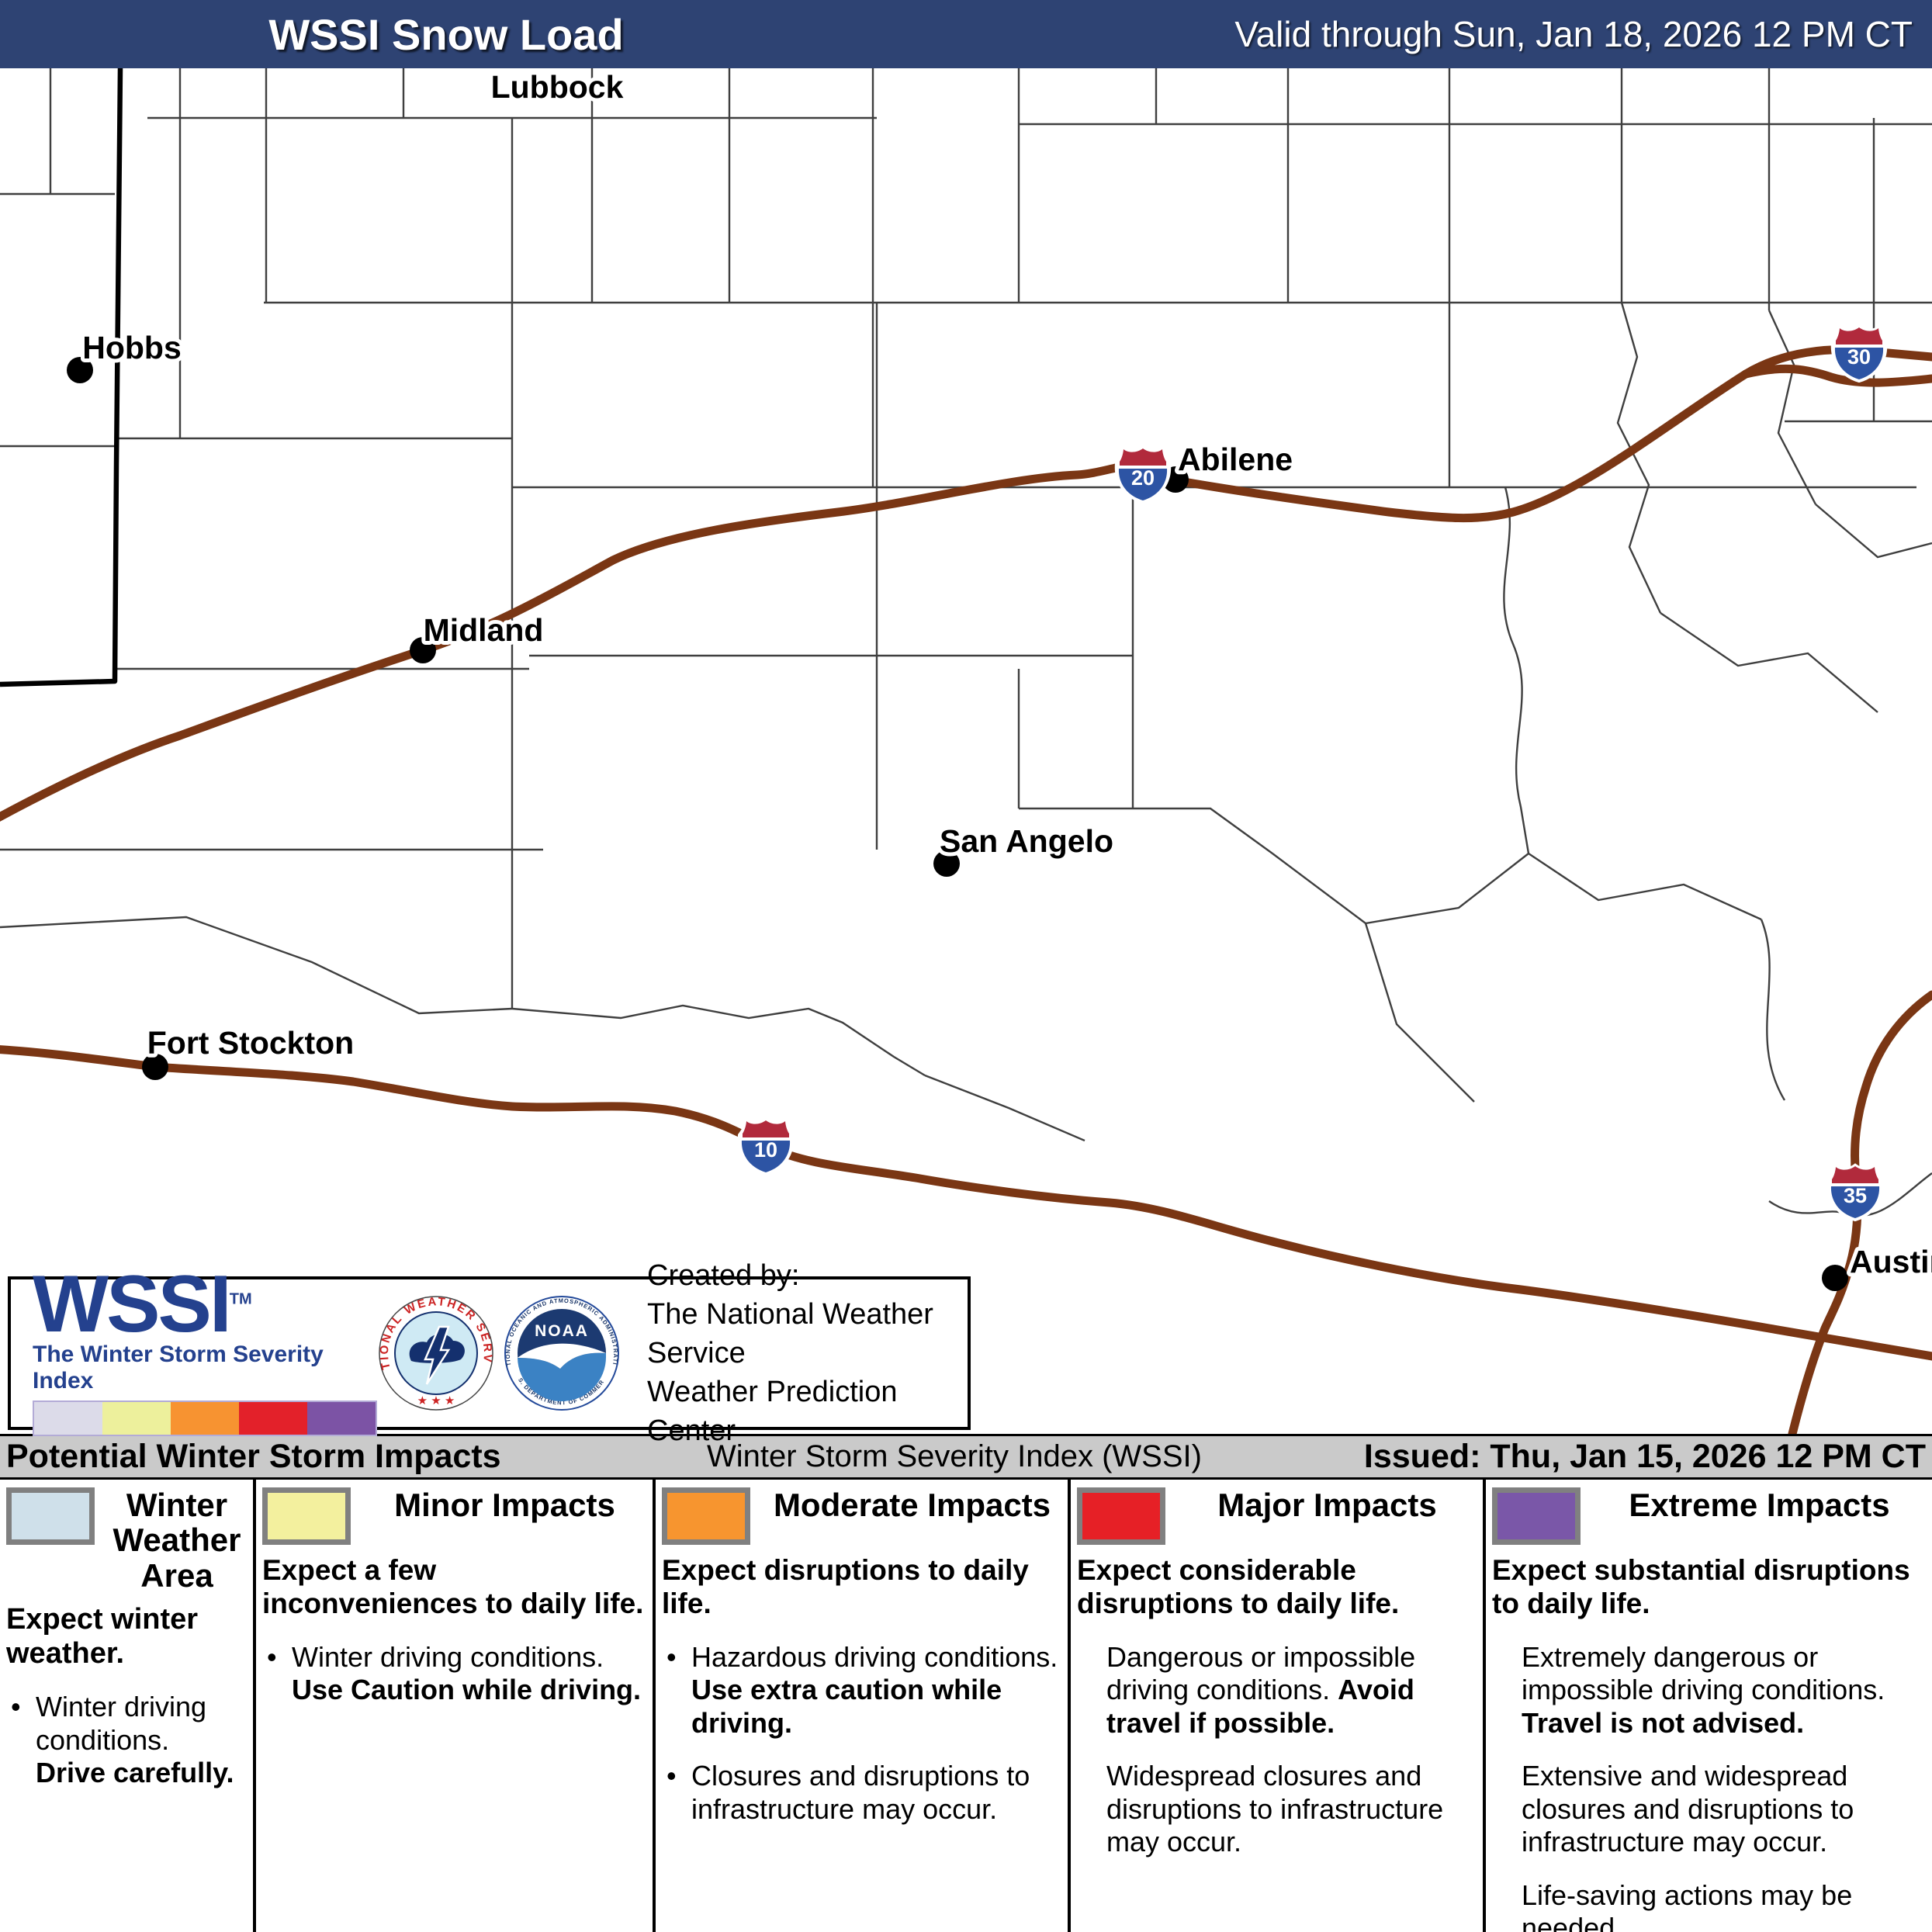  What do you see at coordinates (177, 1540) in the screenshot?
I see `legend-title: Winter Weather Area` at bounding box center [177, 1540].